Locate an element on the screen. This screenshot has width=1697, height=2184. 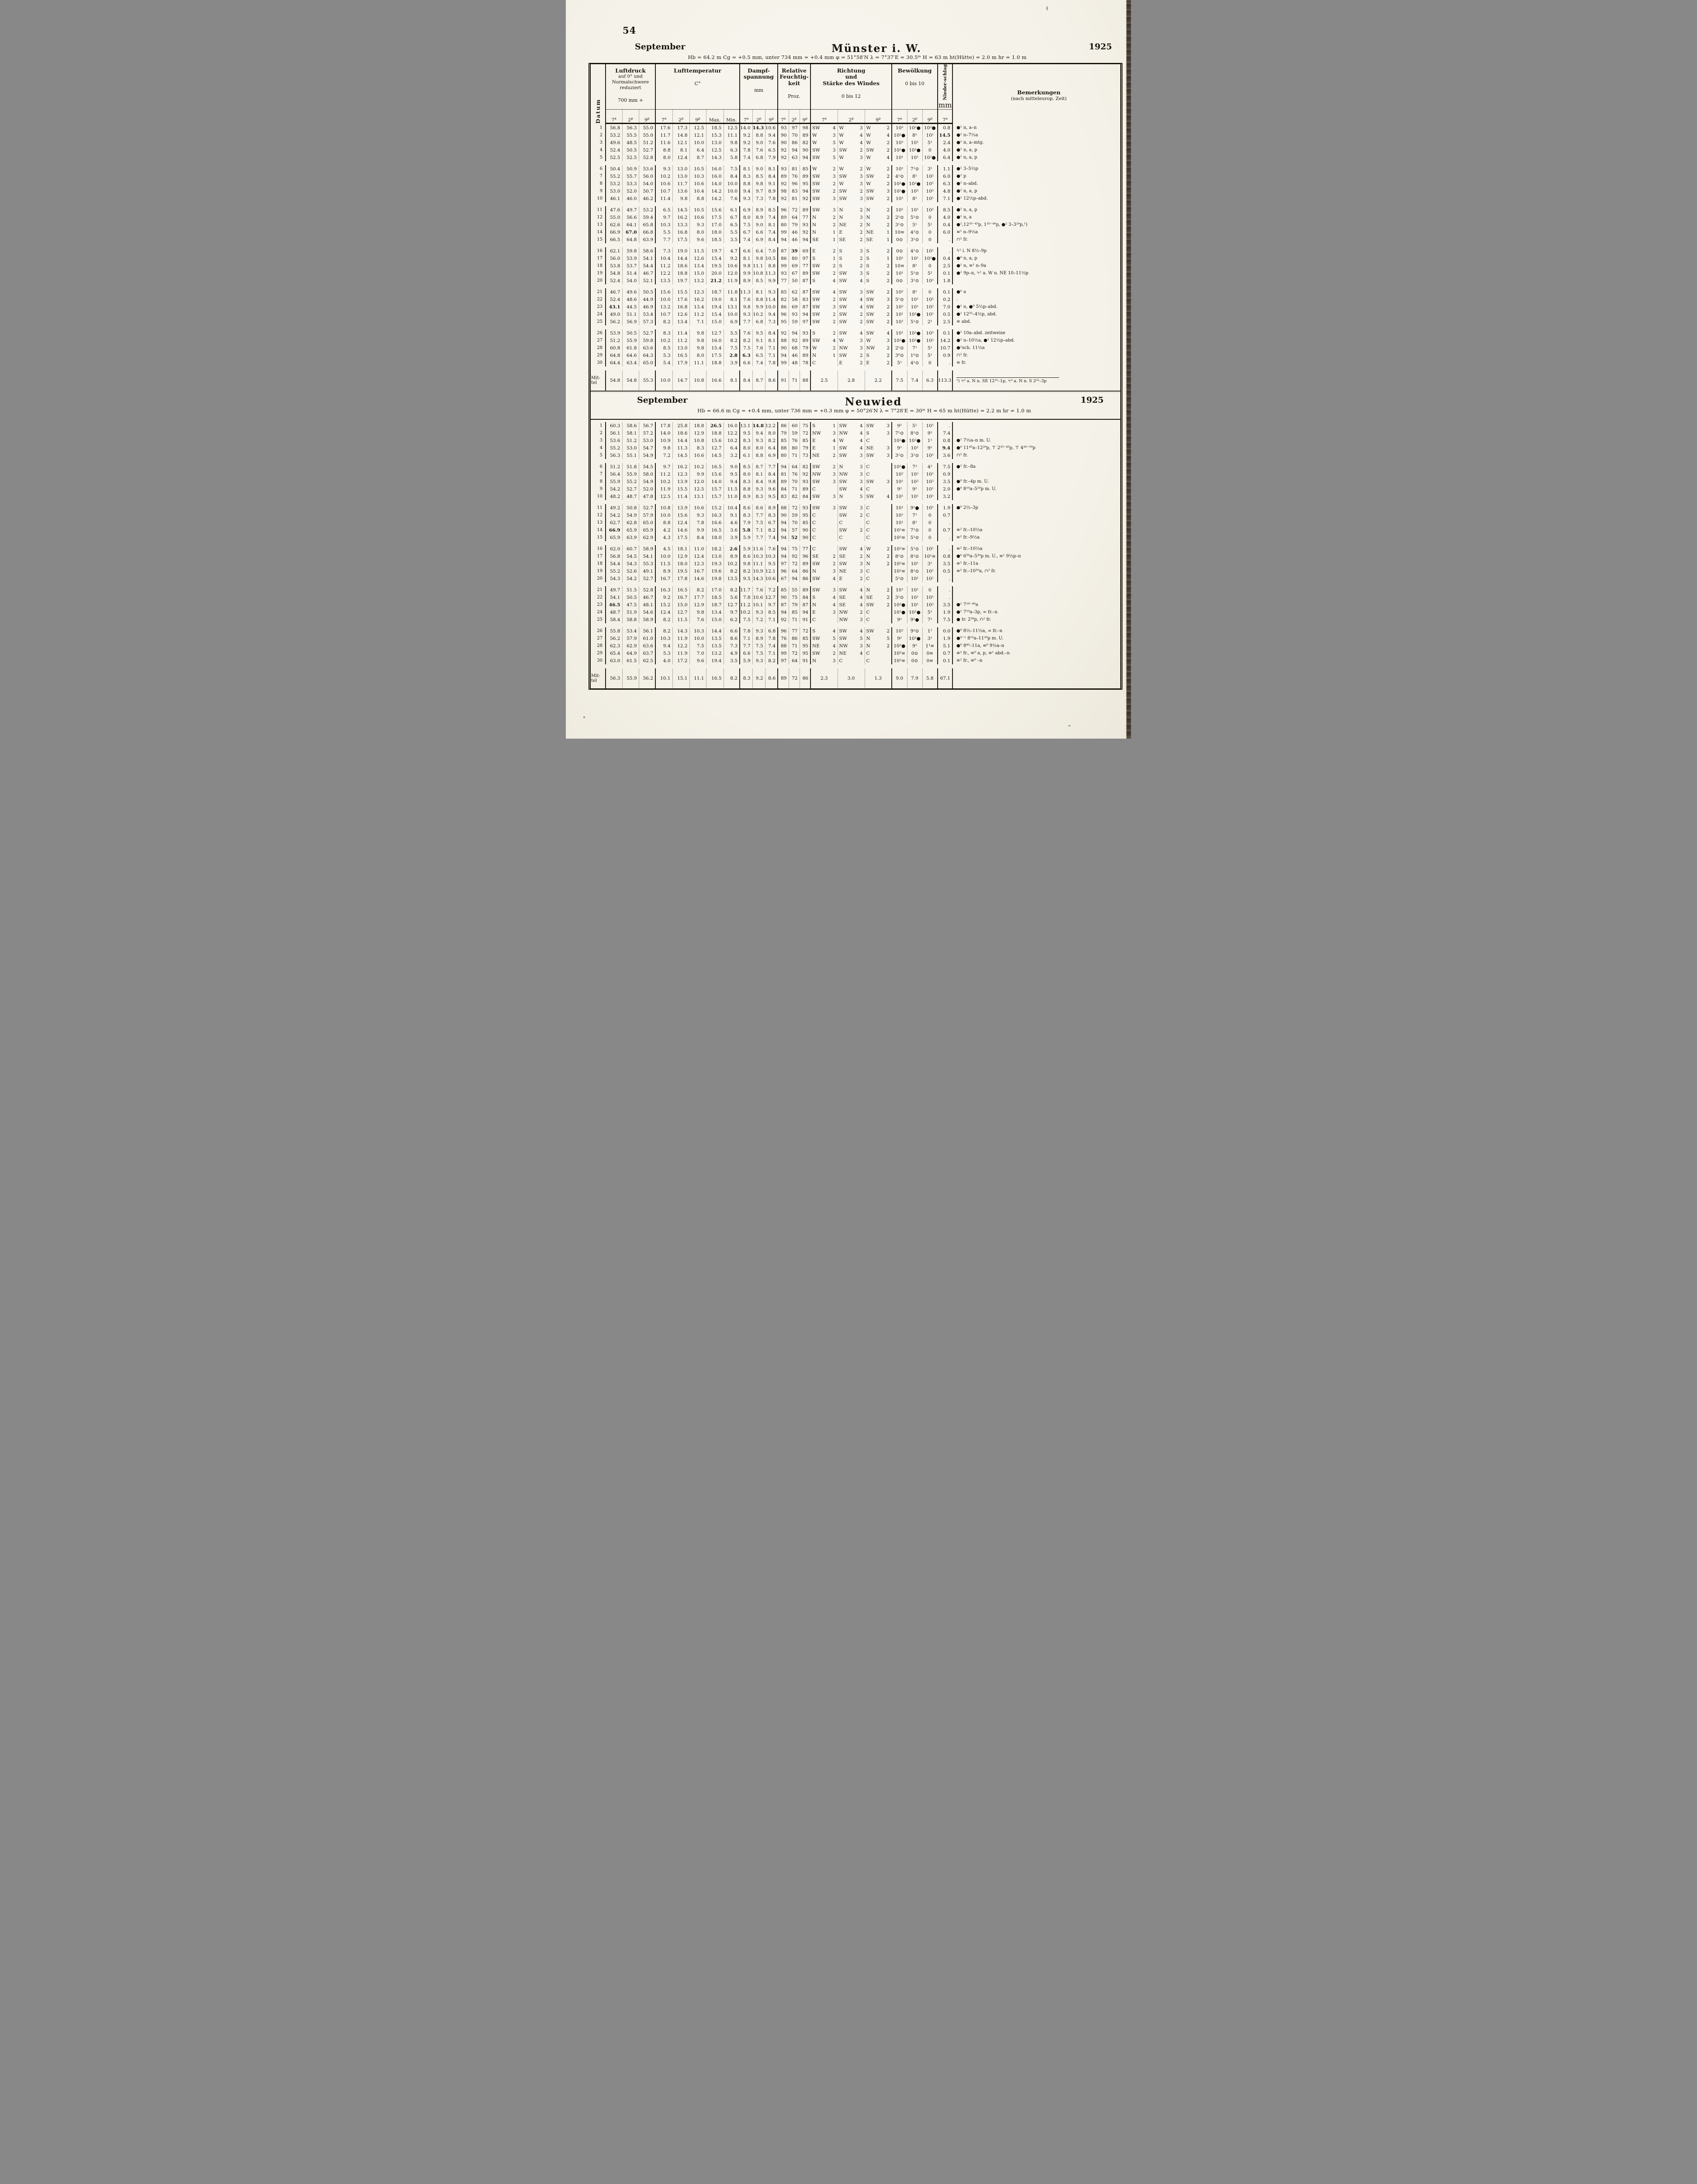
cell-cloud-7a: 10¹ is located at coordinates (899, 314).